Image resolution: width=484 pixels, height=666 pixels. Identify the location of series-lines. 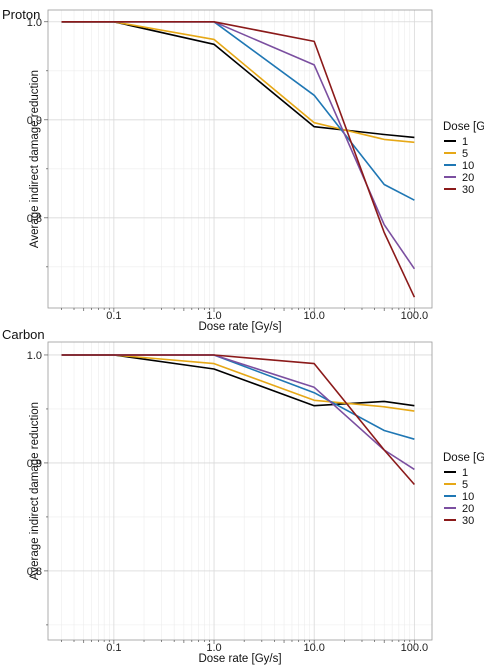
(238, 420).